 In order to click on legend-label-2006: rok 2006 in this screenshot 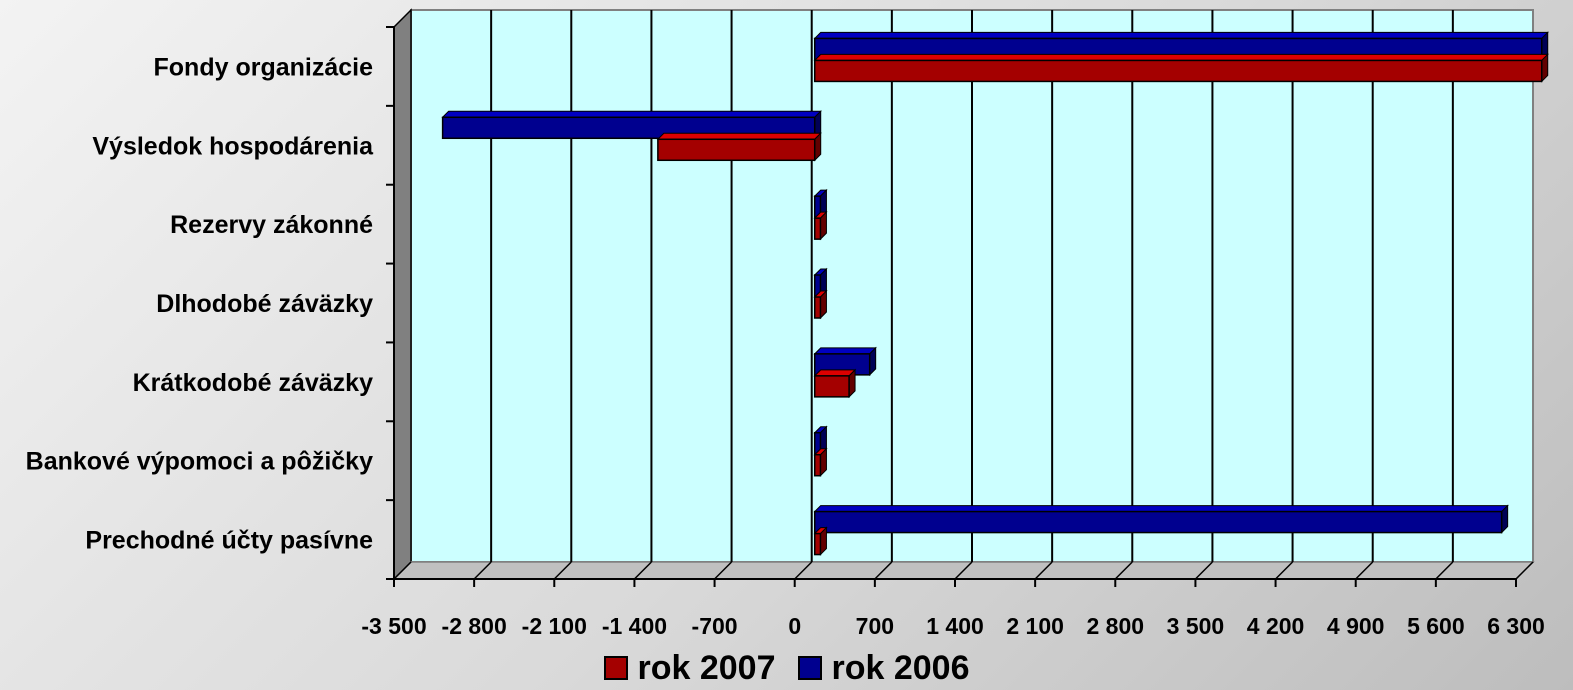, I will do `click(900, 667)`.